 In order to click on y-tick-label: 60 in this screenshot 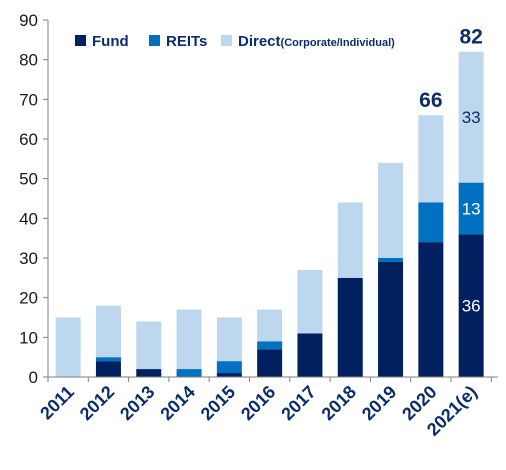, I will do `click(28, 139)`.